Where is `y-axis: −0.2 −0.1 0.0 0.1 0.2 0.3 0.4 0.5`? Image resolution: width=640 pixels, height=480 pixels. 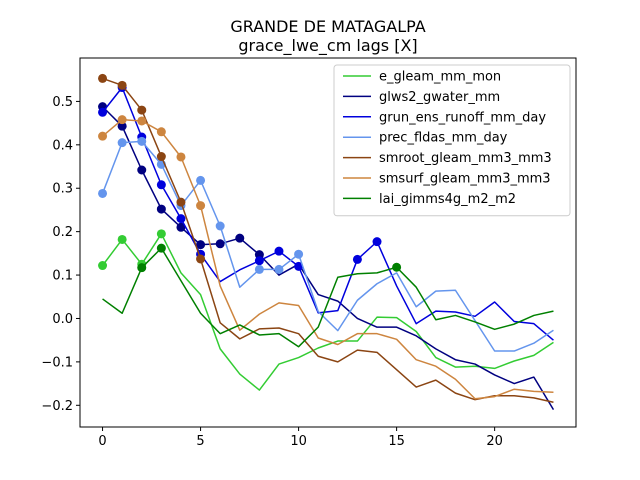 y-axis: −0.2 −0.1 0.0 0.1 0.2 0.3 0.4 0.5 is located at coordinates (60, 254).